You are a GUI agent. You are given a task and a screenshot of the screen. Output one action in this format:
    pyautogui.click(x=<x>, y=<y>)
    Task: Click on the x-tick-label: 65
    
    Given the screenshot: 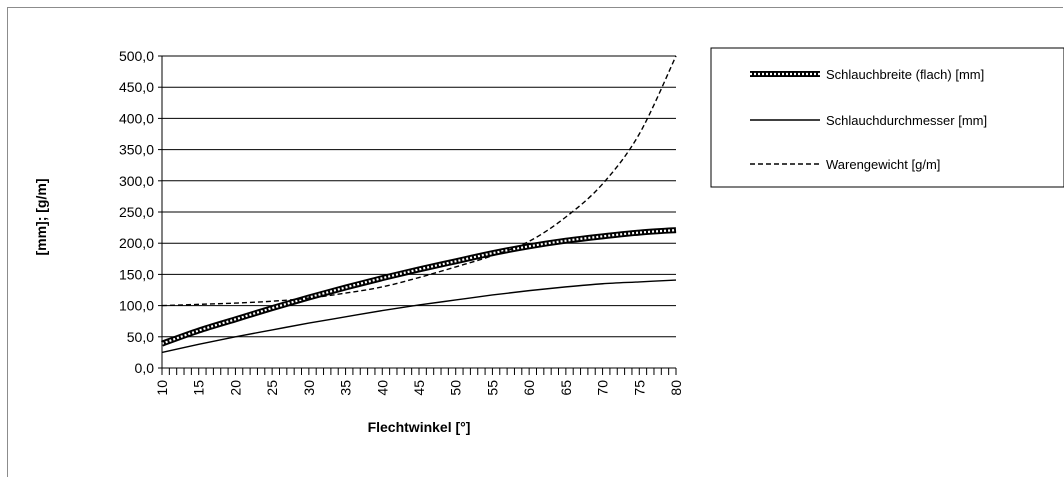 What is the action you would take?
    pyautogui.click(x=566, y=388)
    